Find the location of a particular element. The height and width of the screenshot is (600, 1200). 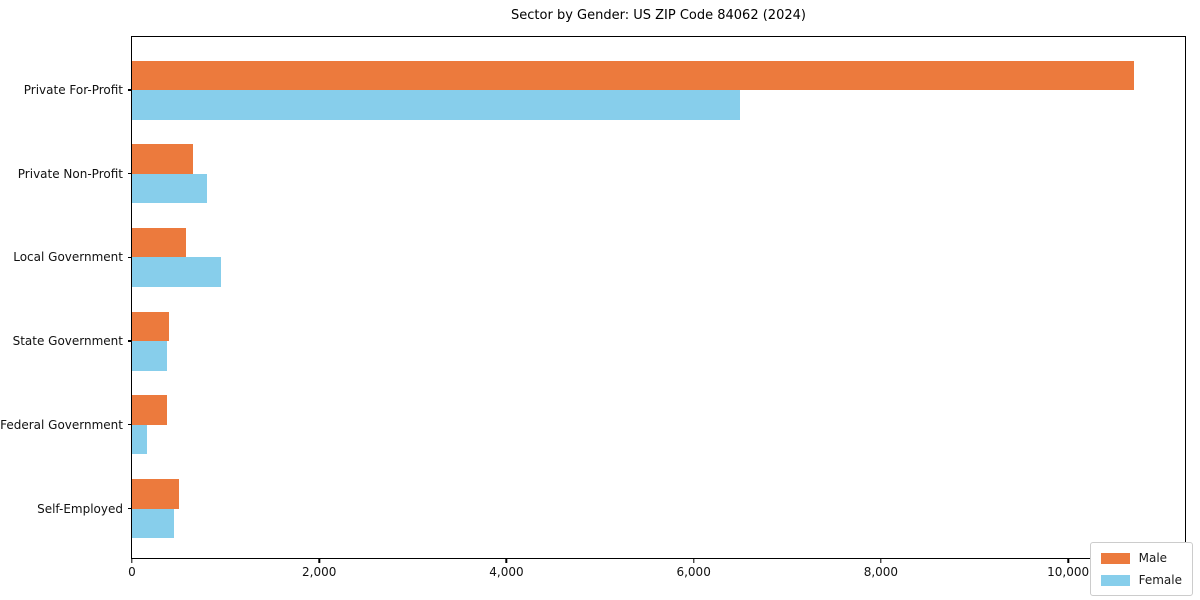

bar-female-private-non-profit is located at coordinates (169, 188).